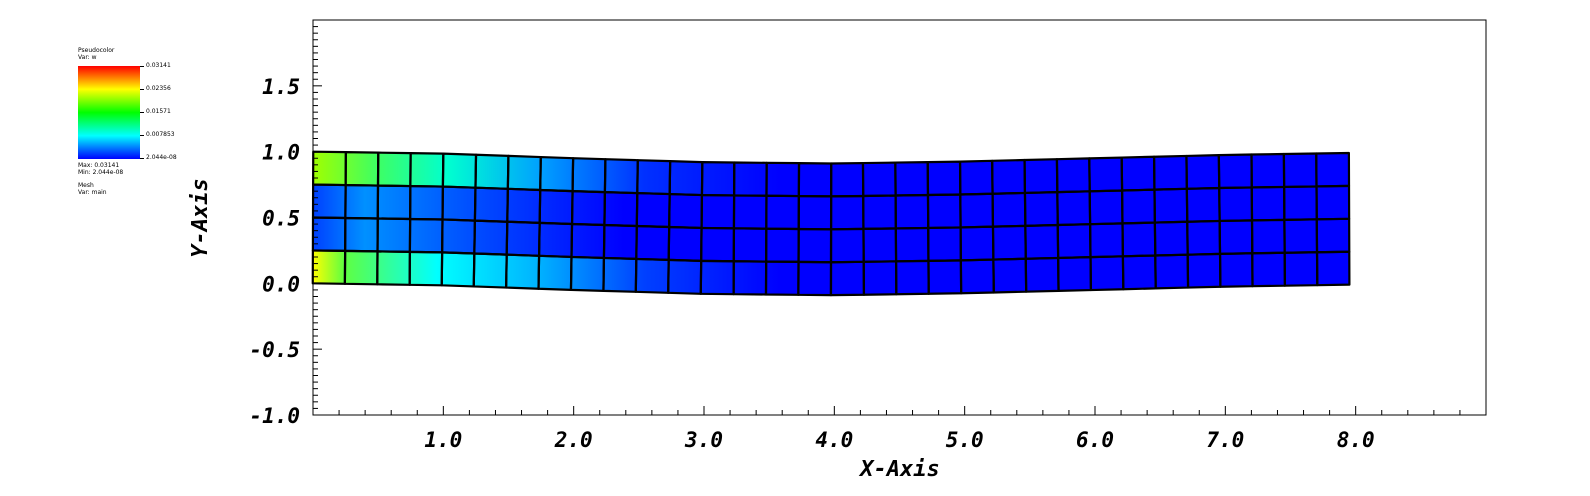 Image resolution: width=1590 pixels, height=496 pixels. What do you see at coordinates (834, 440) in the screenshot?
I see `x-tick-label: 4.0` at bounding box center [834, 440].